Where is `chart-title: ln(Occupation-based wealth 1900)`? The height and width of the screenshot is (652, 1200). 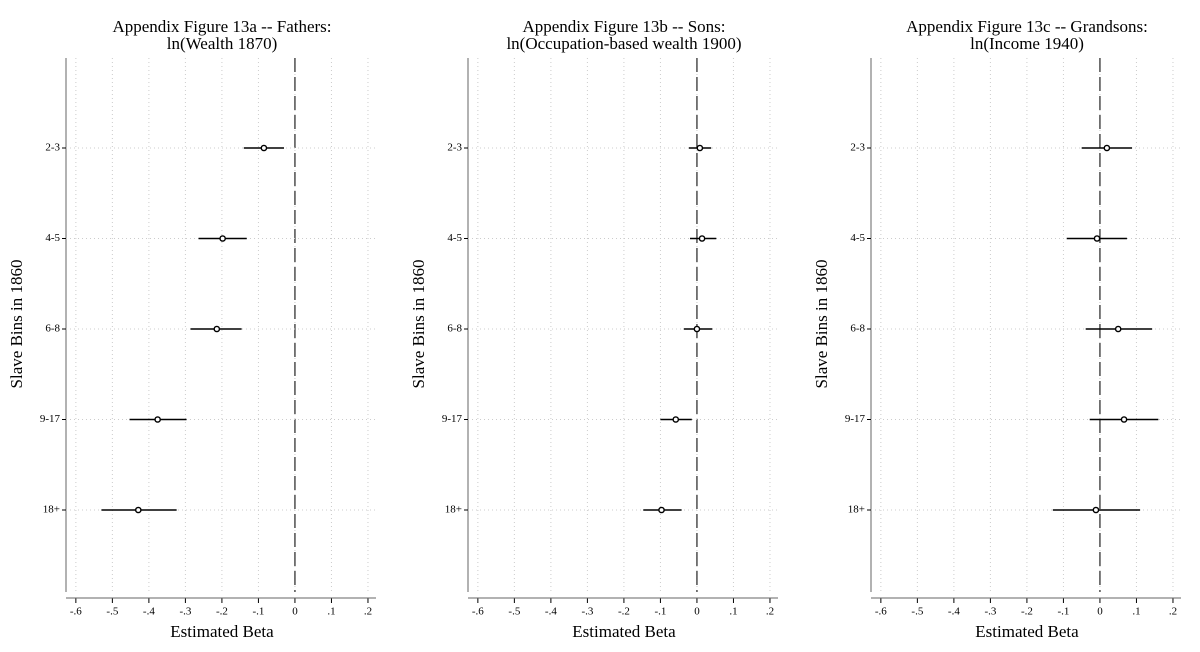 chart-title: ln(Occupation-based wealth 1900) is located at coordinates (623, 43).